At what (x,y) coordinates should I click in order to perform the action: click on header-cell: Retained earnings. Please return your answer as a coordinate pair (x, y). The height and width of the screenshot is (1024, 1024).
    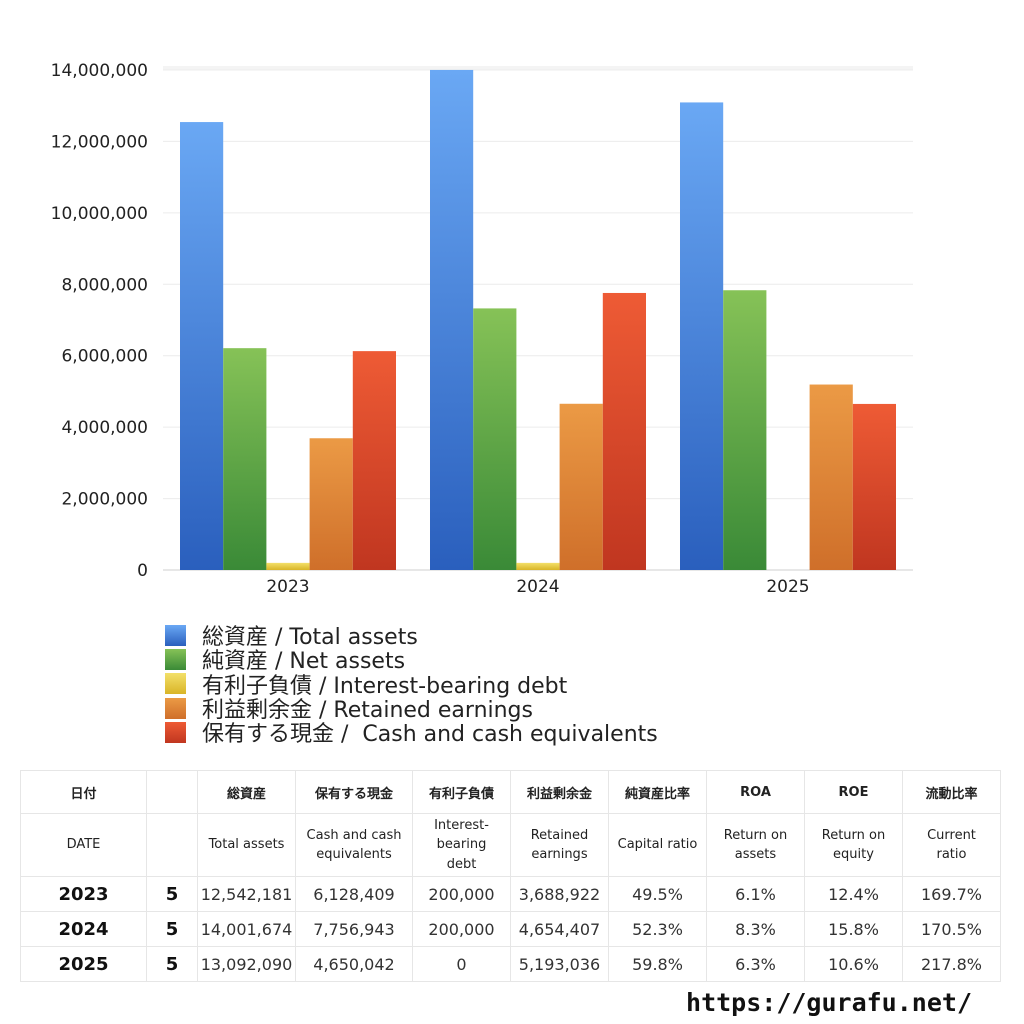
    Looking at the image, I should click on (559, 845).